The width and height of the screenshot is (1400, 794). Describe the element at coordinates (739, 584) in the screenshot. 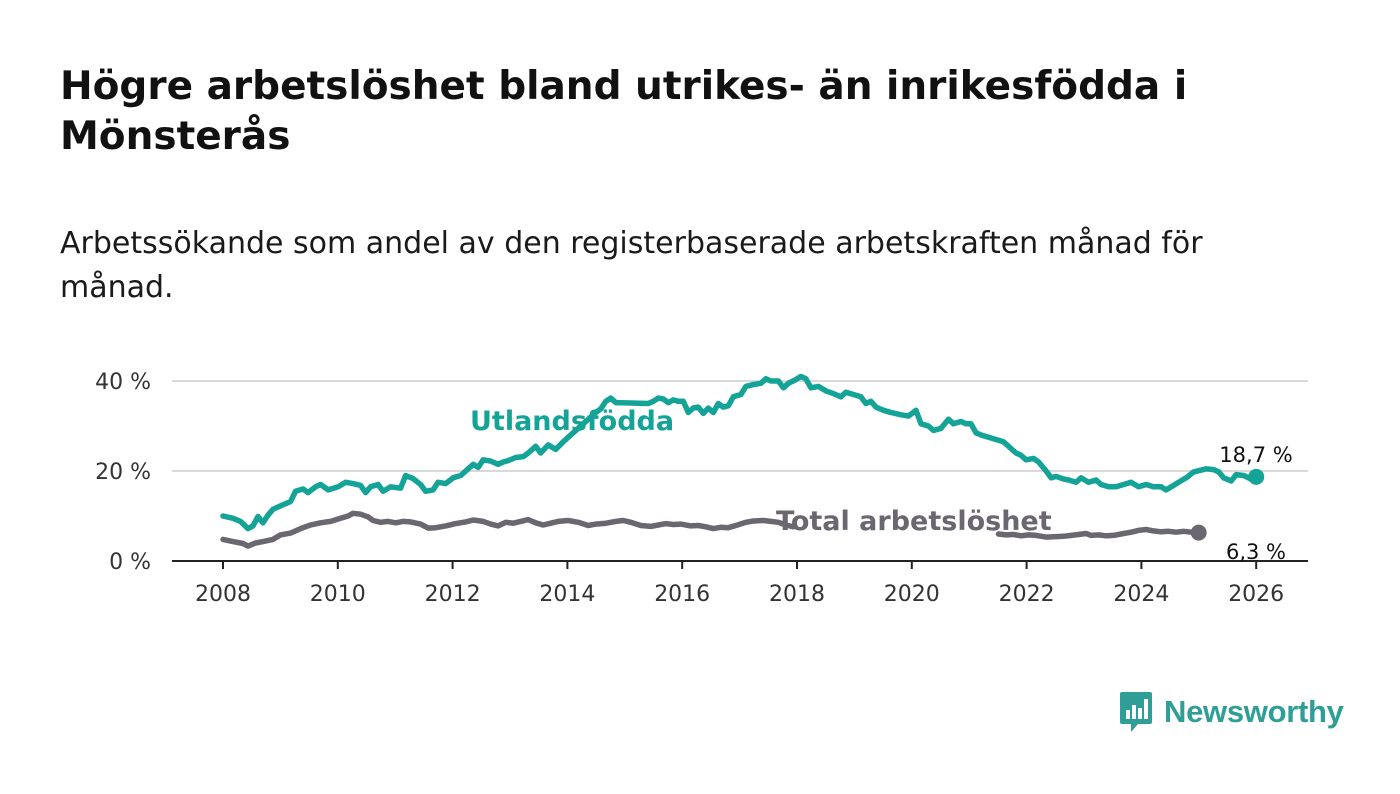

I see `x-axis-ticks: 2008 2010 2012 2014 2016 2018 2020 2022 2024 2026` at that location.